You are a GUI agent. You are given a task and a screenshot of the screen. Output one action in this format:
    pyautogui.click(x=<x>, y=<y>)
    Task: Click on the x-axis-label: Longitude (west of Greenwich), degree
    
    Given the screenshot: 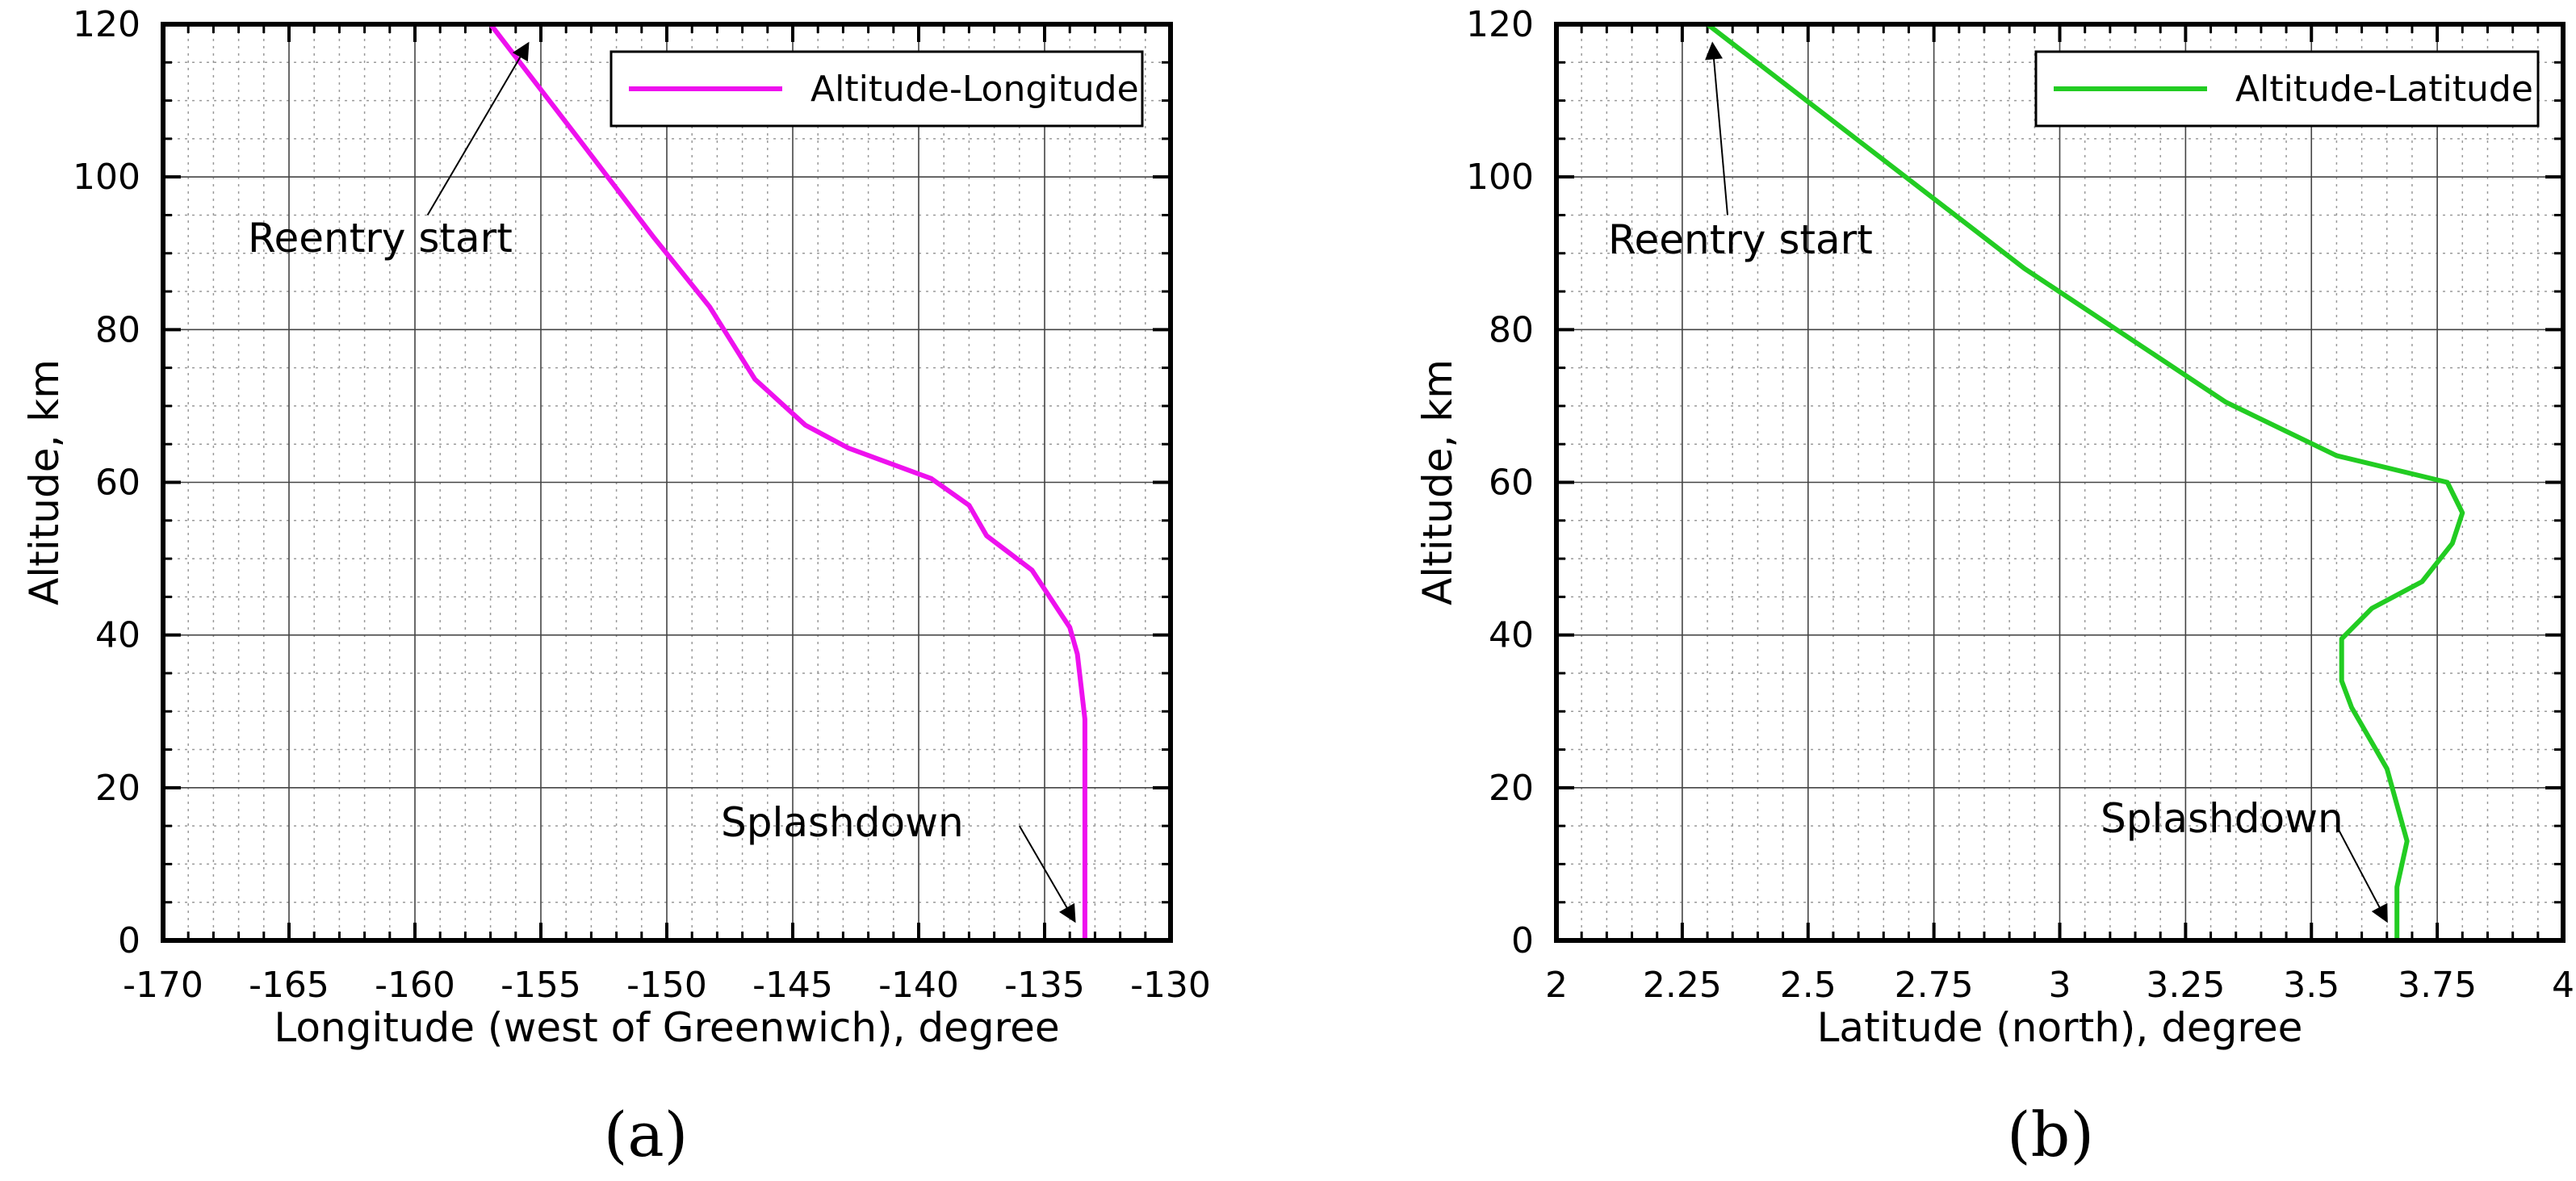 What is the action you would take?
    pyautogui.click(x=666, y=1027)
    